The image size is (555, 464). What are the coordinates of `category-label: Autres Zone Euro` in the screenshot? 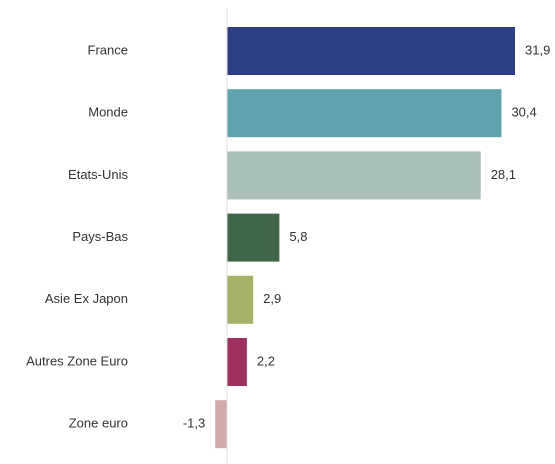 It's located at (77, 360).